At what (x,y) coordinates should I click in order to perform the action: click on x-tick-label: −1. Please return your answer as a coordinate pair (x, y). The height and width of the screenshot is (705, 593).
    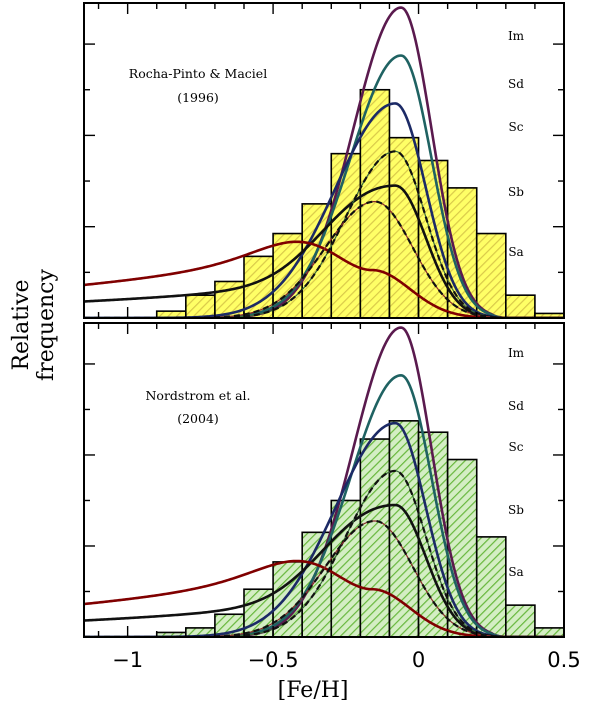
    Looking at the image, I should click on (127, 660).